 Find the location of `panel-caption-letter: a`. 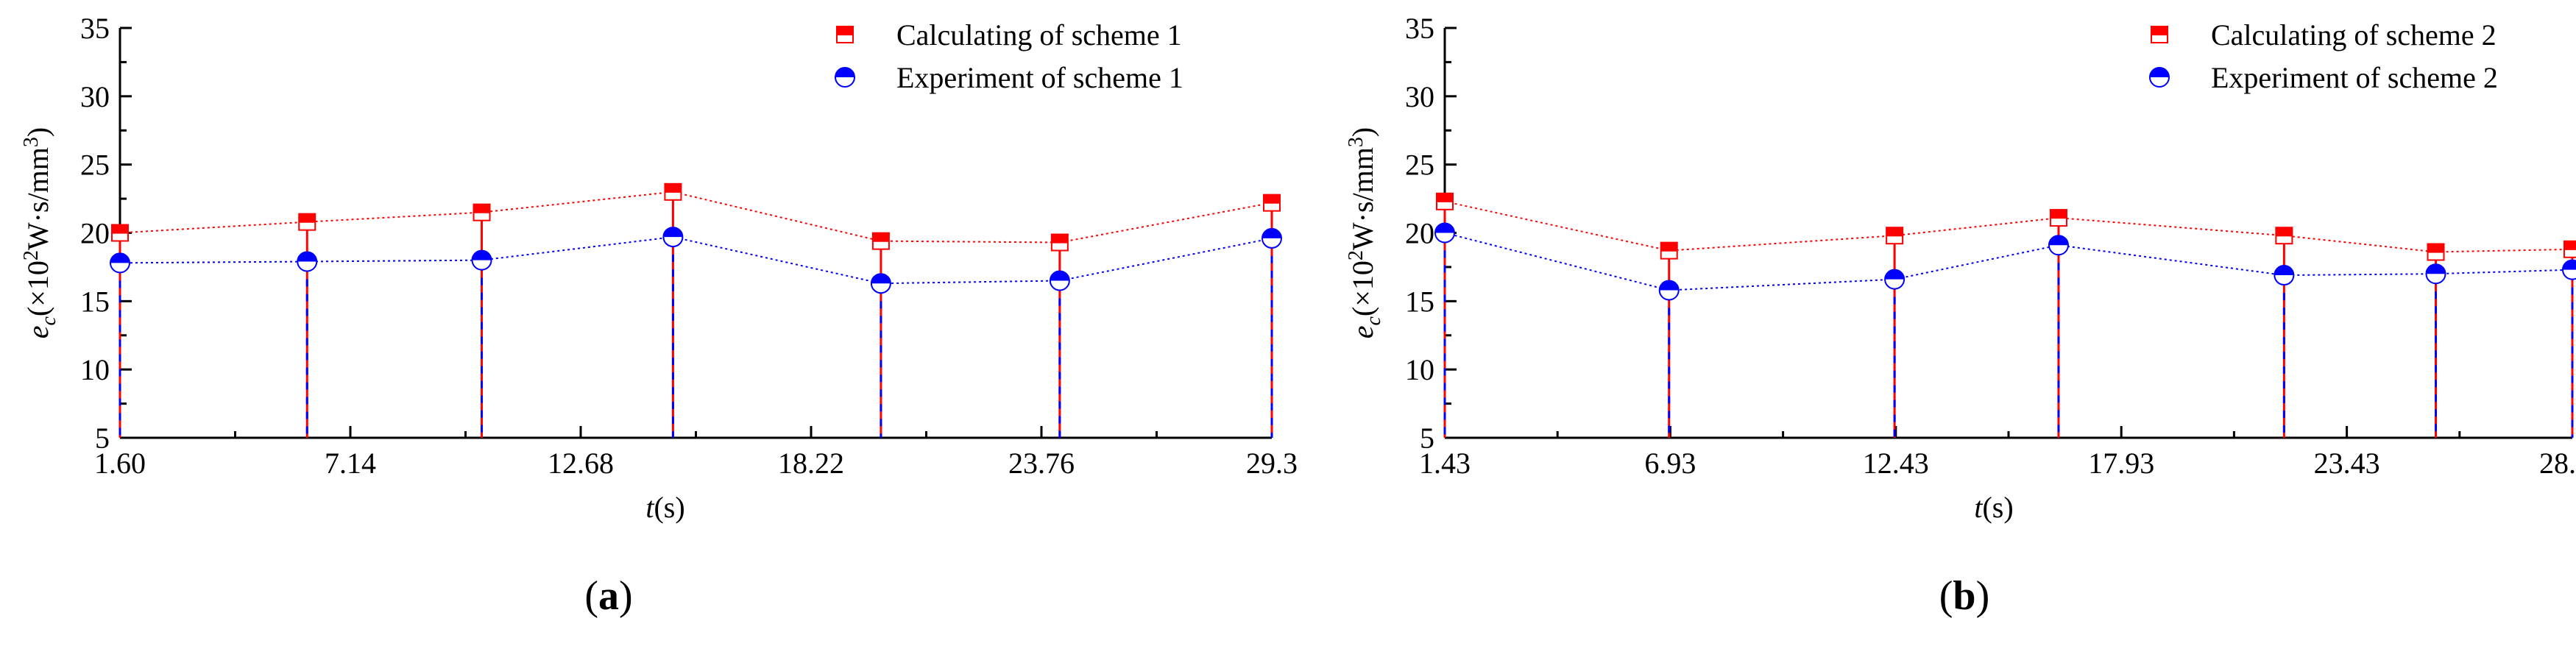

panel-caption-letter: a is located at coordinates (608, 596).